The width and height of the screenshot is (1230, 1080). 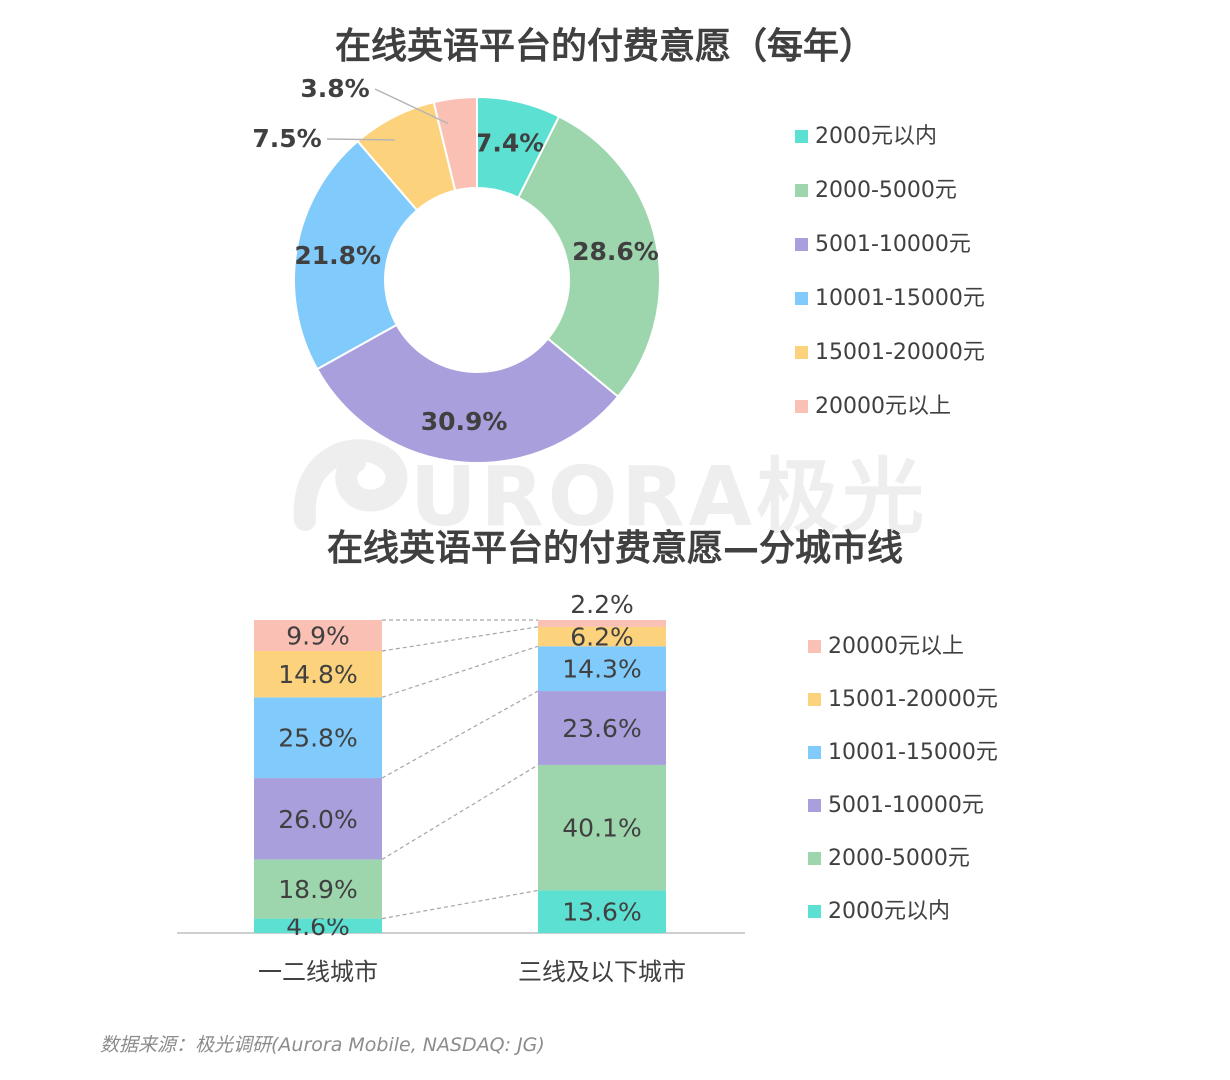 What do you see at coordinates (615, 251) in the screenshot?
I see `donut-data-label: 28.6%` at bounding box center [615, 251].